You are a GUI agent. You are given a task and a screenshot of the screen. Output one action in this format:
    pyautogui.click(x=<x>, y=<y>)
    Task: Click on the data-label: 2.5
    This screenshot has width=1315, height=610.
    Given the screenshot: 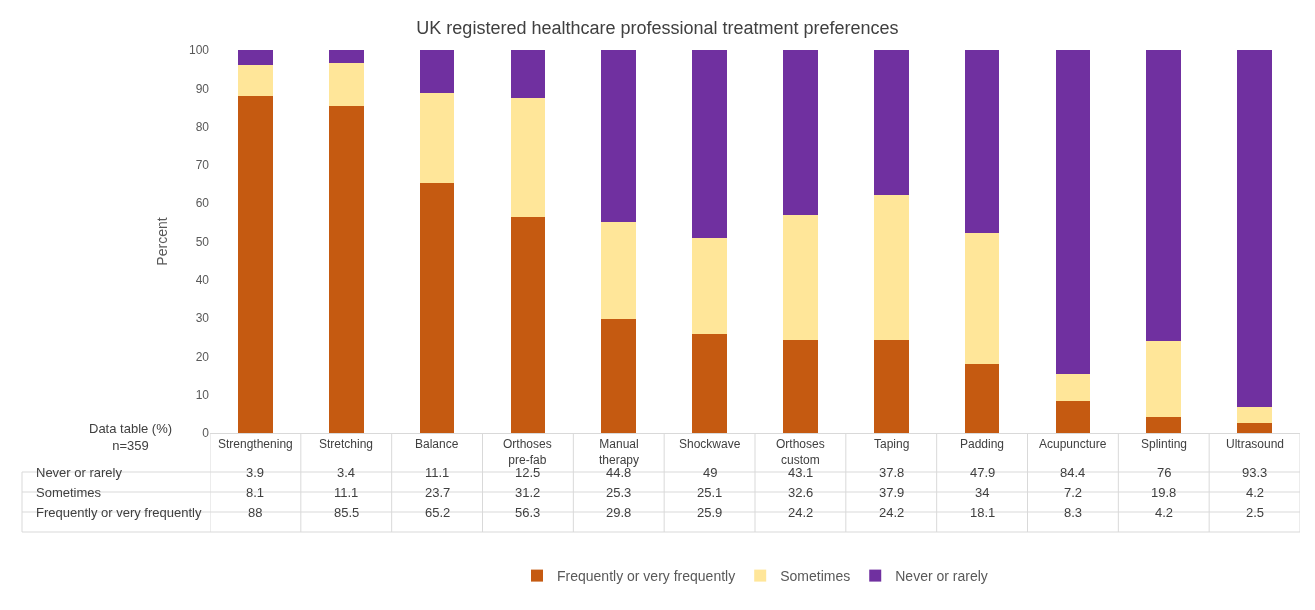 What is the action you would take?
    pyautogui.click(x=1255, y=512)
    